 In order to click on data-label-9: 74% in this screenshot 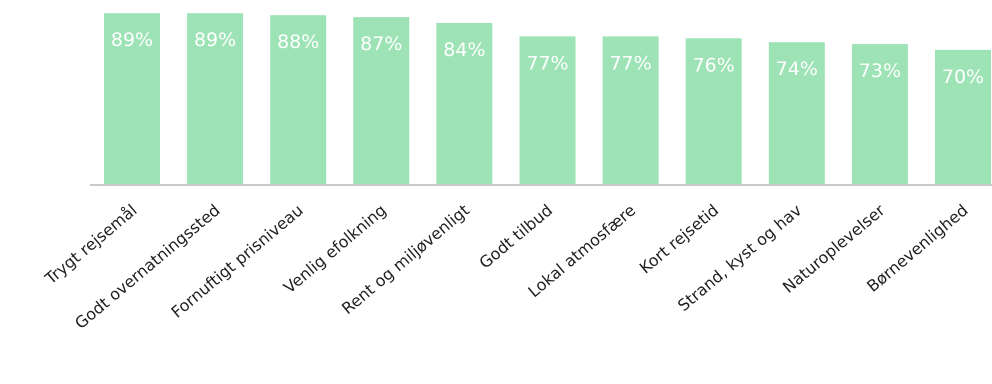, I will do `click(797, 69)`.